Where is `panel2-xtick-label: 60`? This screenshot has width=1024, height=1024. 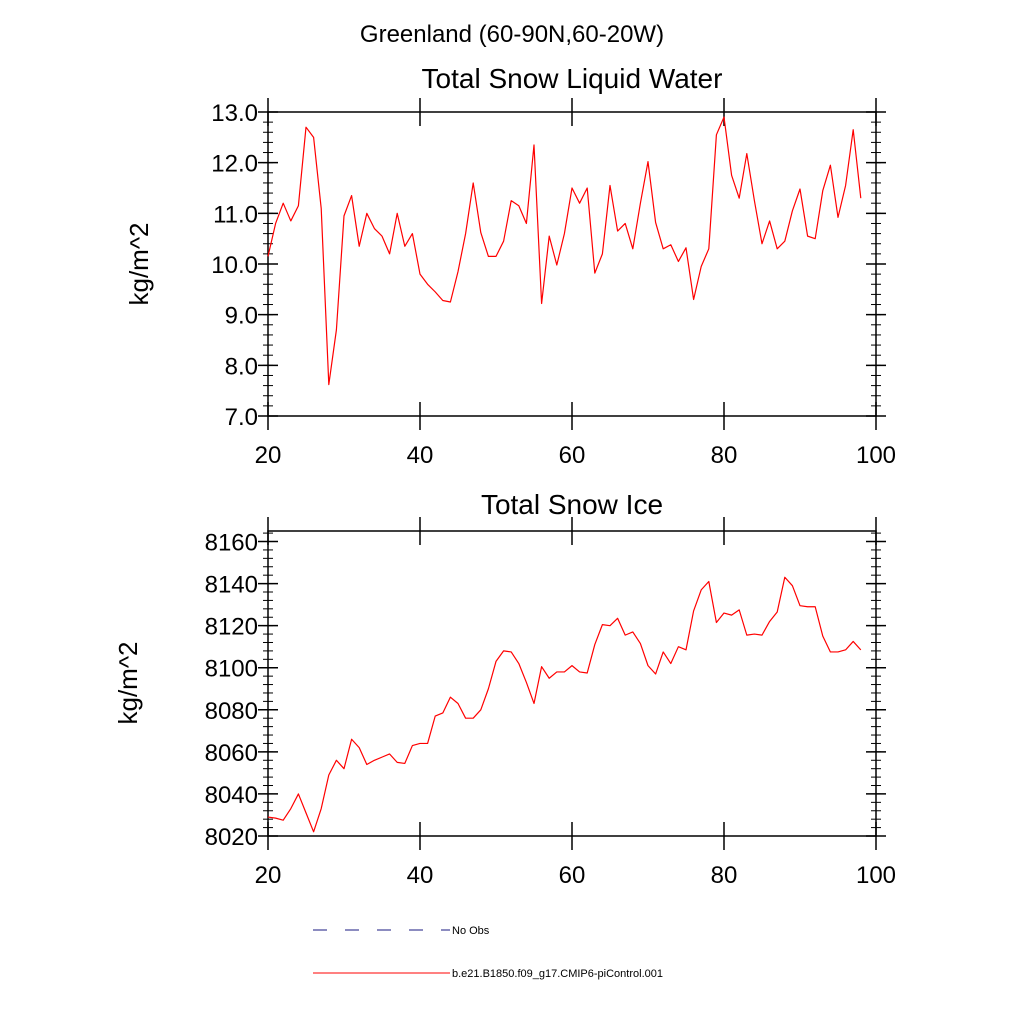 panel2-xtick-label: 60 is located at coordinates (572, 875).